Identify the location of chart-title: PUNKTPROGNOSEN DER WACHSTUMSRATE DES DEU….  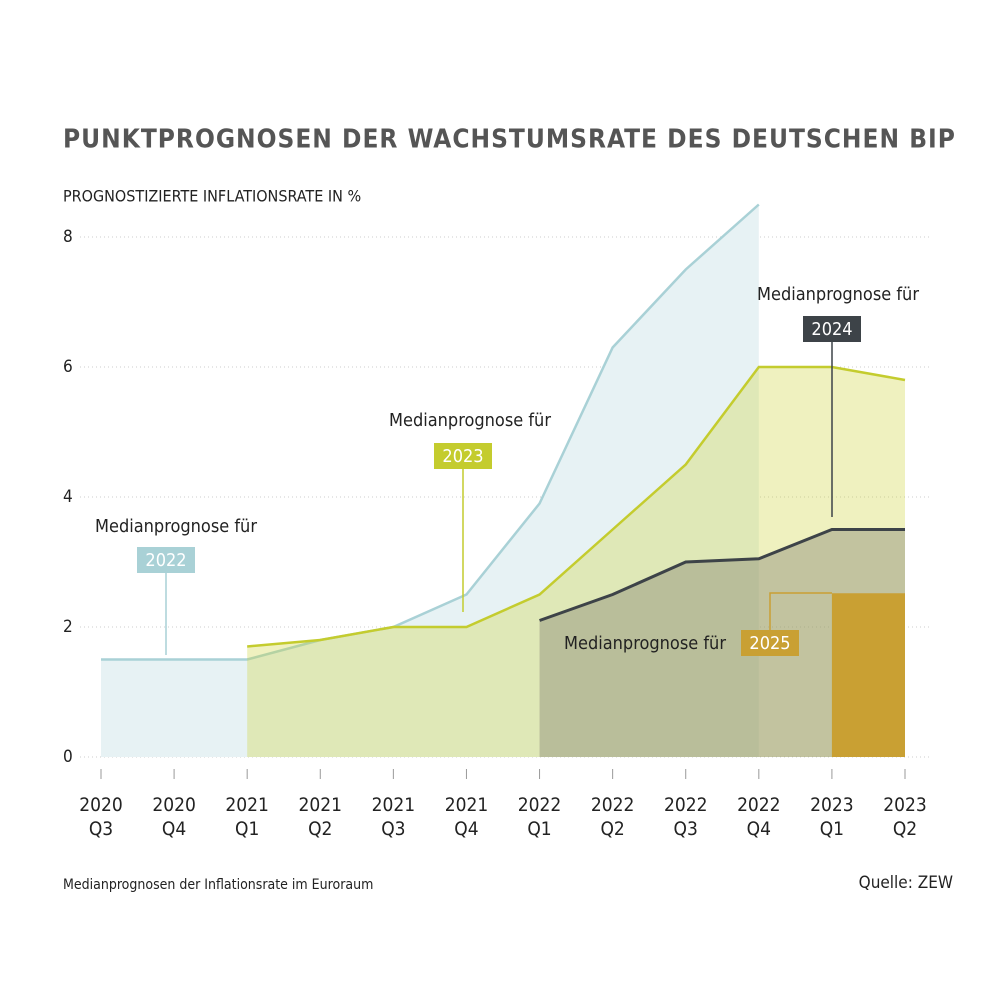
(509, 140).